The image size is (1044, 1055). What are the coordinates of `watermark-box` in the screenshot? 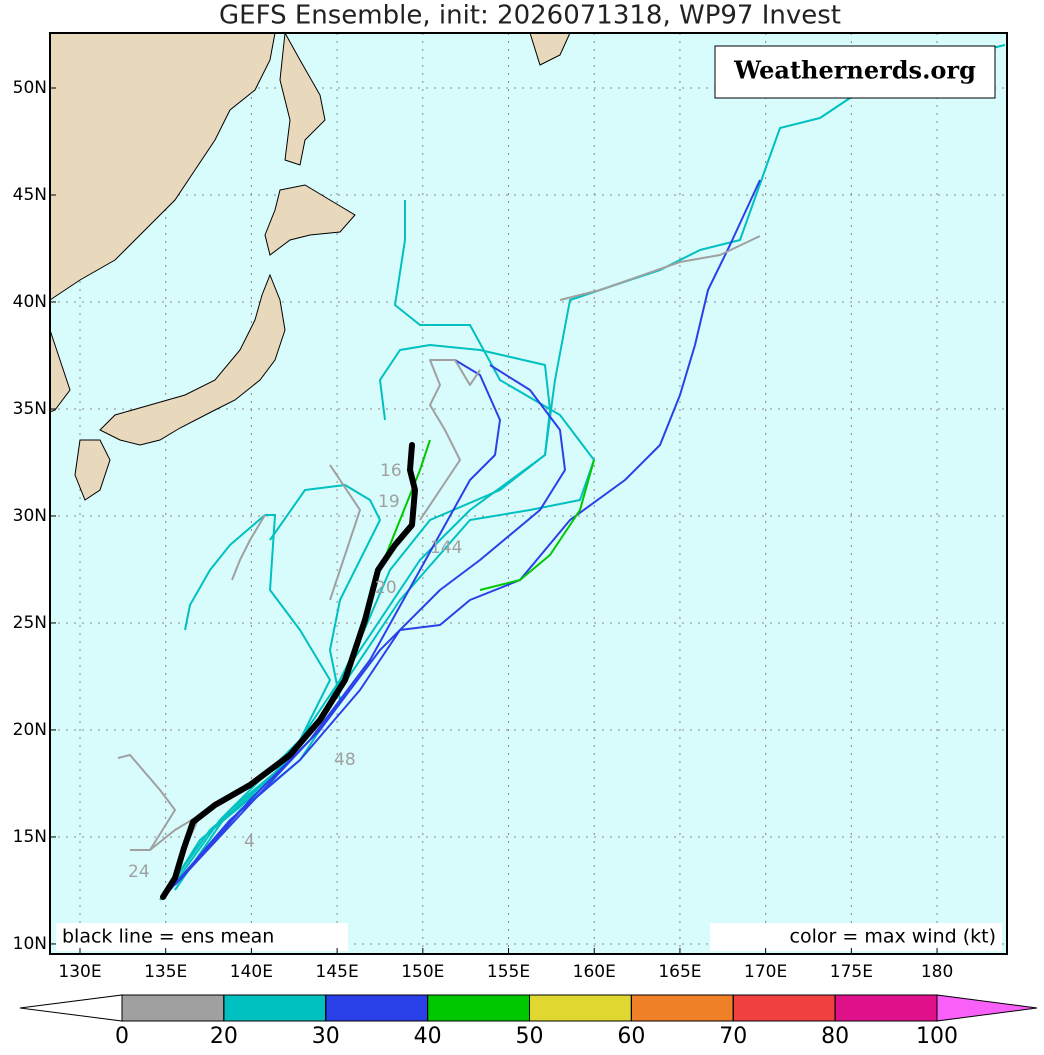 It's located at (855, 72).